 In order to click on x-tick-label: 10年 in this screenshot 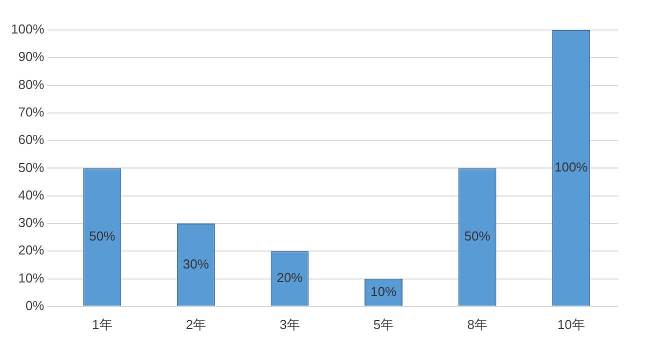, I will do `click(571, 324)`.